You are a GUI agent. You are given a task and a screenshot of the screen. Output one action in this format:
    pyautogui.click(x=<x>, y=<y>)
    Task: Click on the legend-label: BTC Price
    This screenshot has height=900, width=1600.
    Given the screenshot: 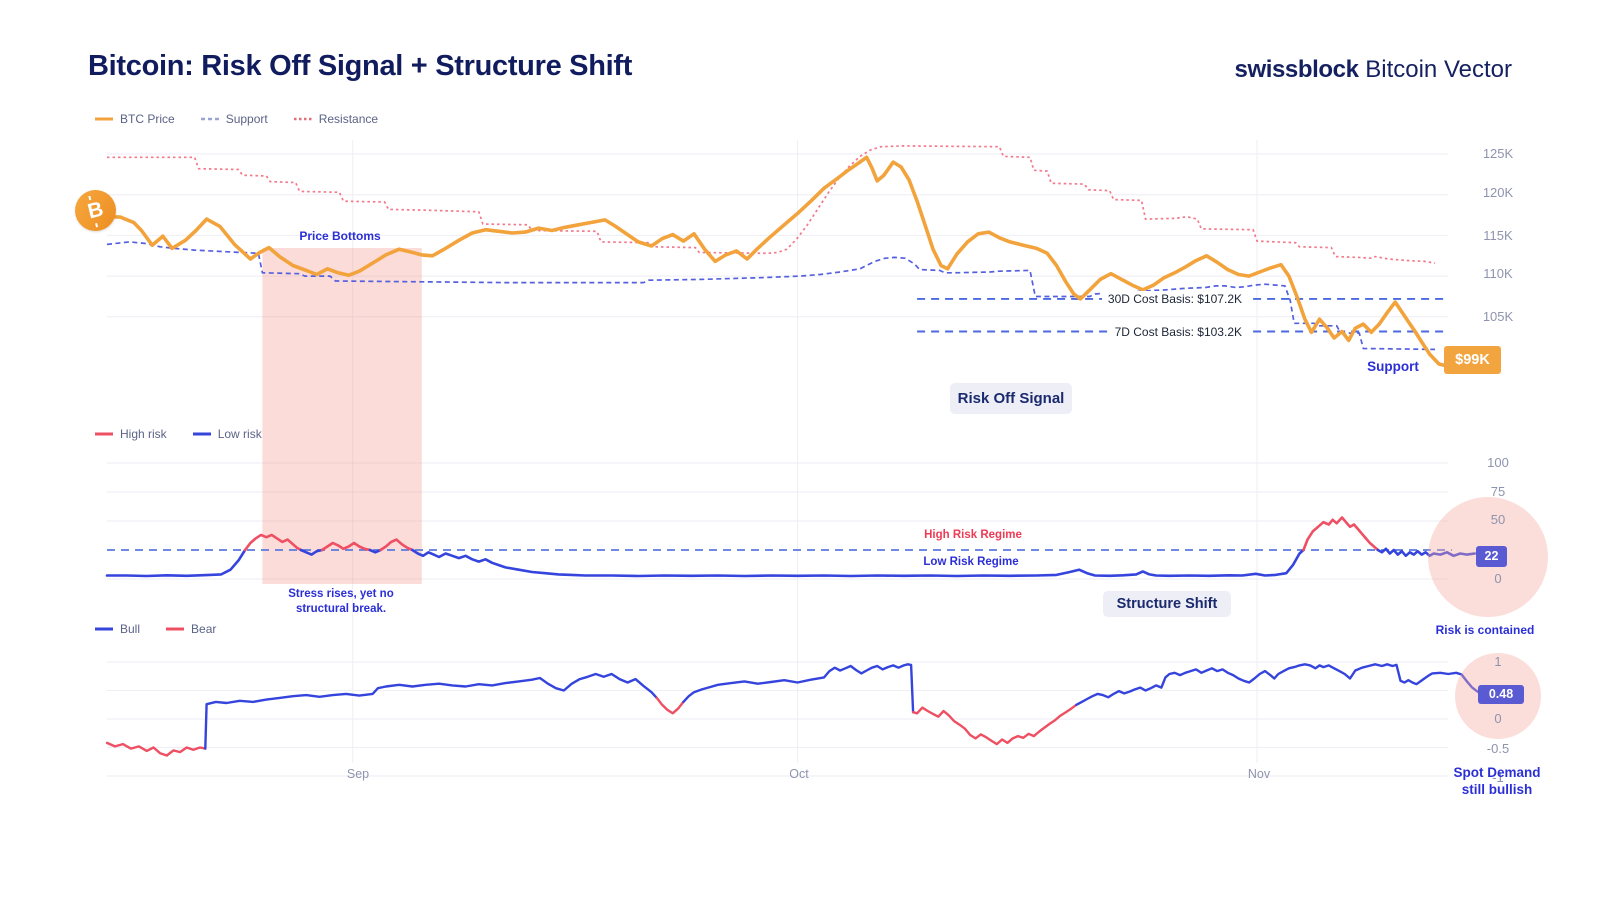 What is the action you would take?
    pyautogui.click(x=147, y=119)
    